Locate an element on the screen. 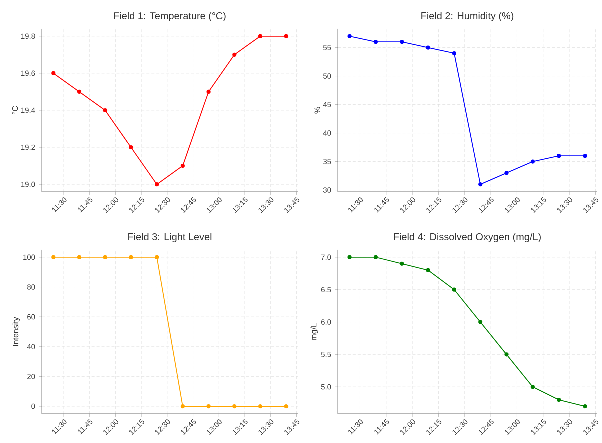  chart-title: Field 1: Temperature (°C) is located at coordinates (170, 17).